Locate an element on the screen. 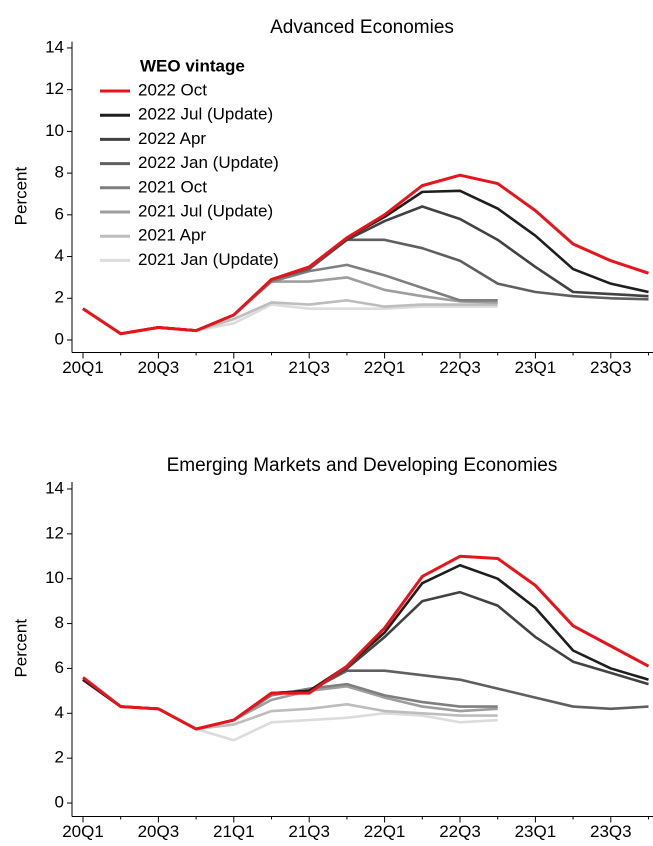  chart-title: Advanced Economies is located at coordinates (362, 27).